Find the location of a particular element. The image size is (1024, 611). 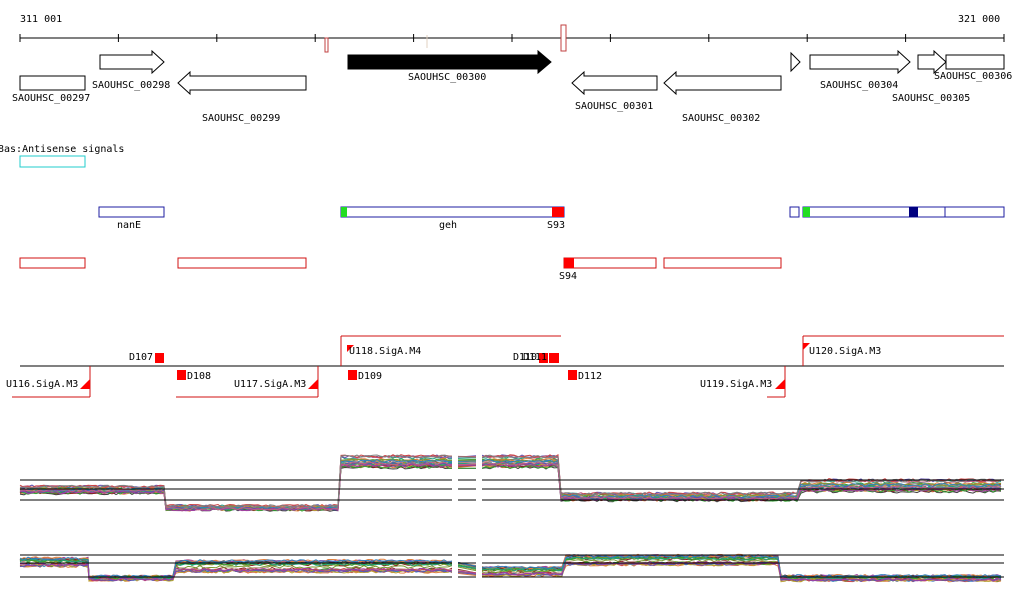

gene-label: SAOUHSC_00306 is located at coordinates (973, 76).